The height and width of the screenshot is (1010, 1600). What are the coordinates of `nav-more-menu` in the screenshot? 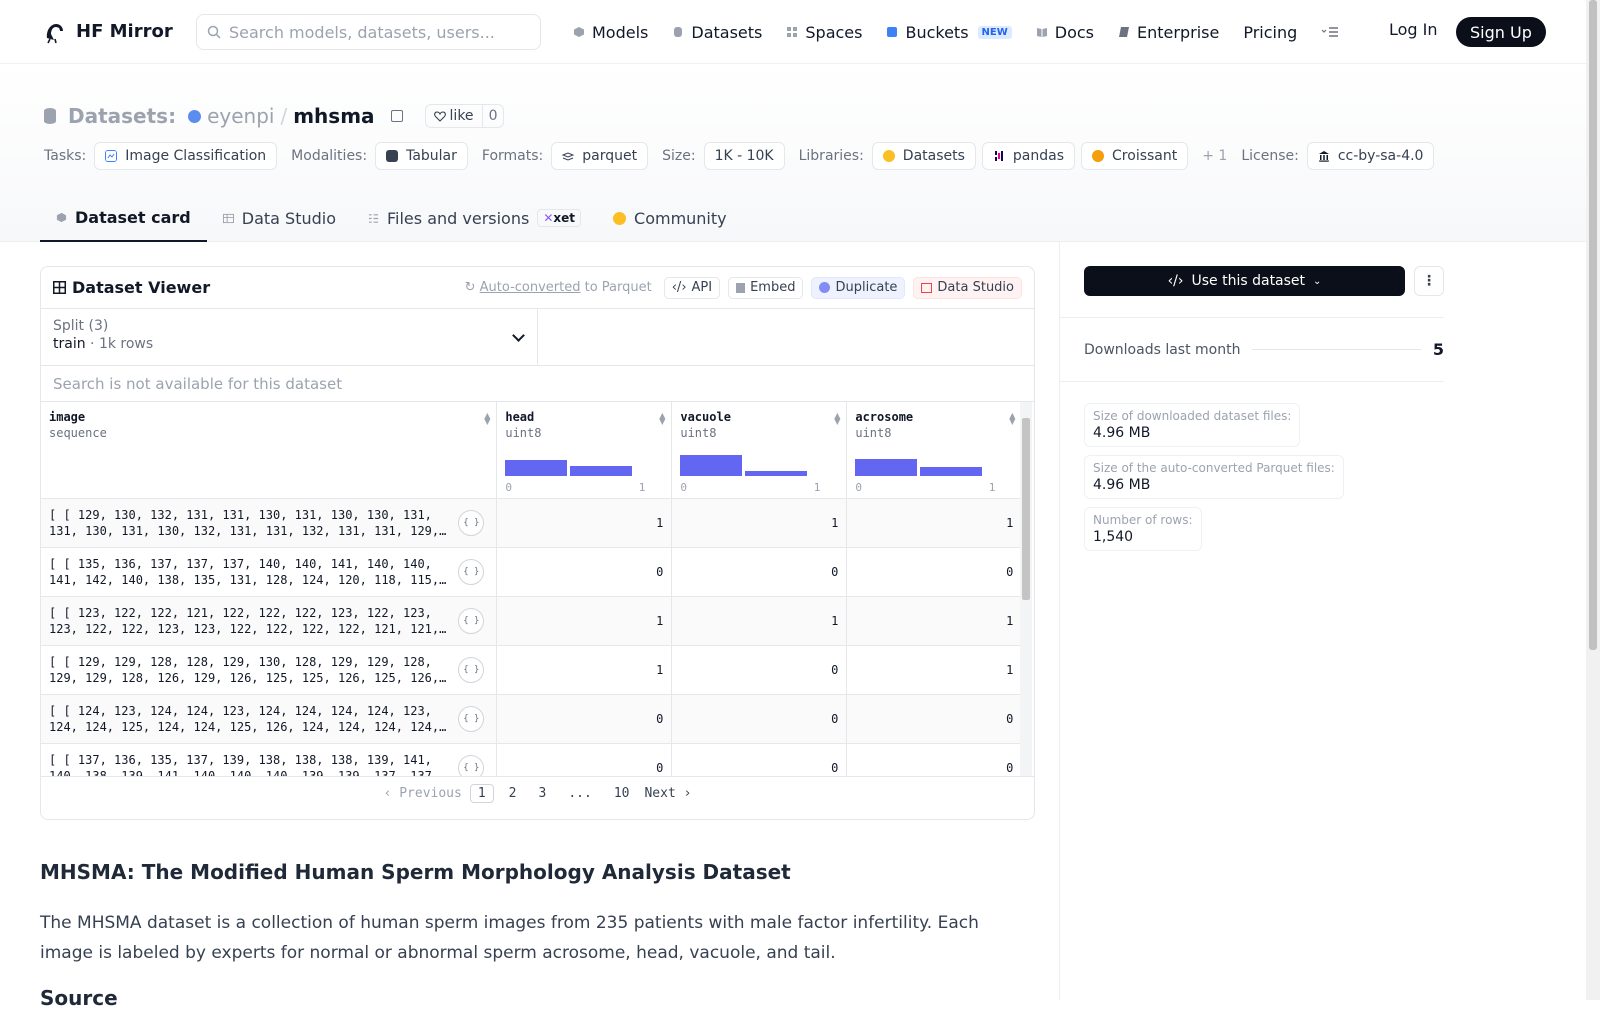 It's located at (1330, 32).